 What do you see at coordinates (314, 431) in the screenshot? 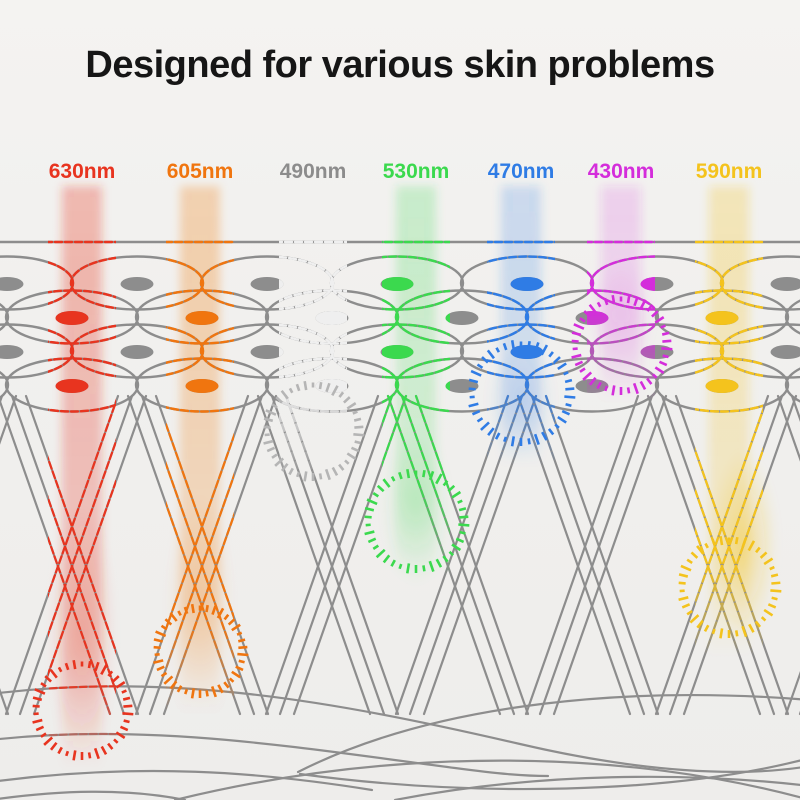
I see `penetration-circle-490nm` at bounding box center [314, 431].